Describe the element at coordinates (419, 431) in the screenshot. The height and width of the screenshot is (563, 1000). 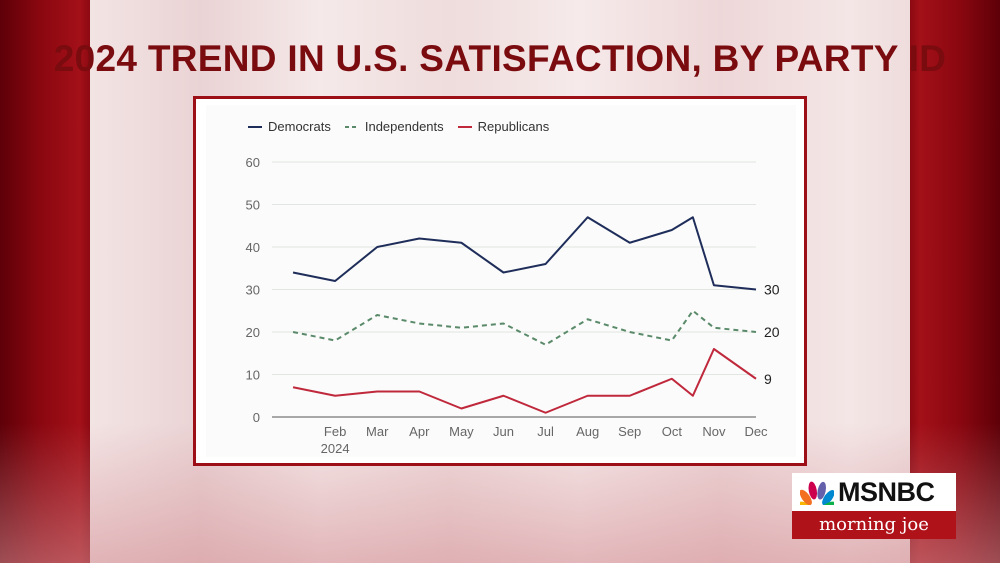
I see `x-tick-label: Apr` at that location.